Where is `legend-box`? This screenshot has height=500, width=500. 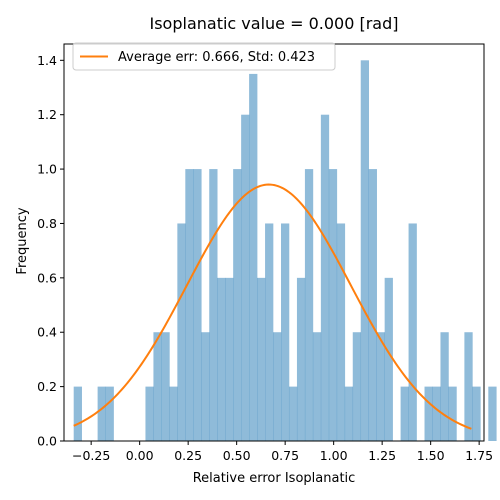 legend-box is located at coordinates (204, 56).